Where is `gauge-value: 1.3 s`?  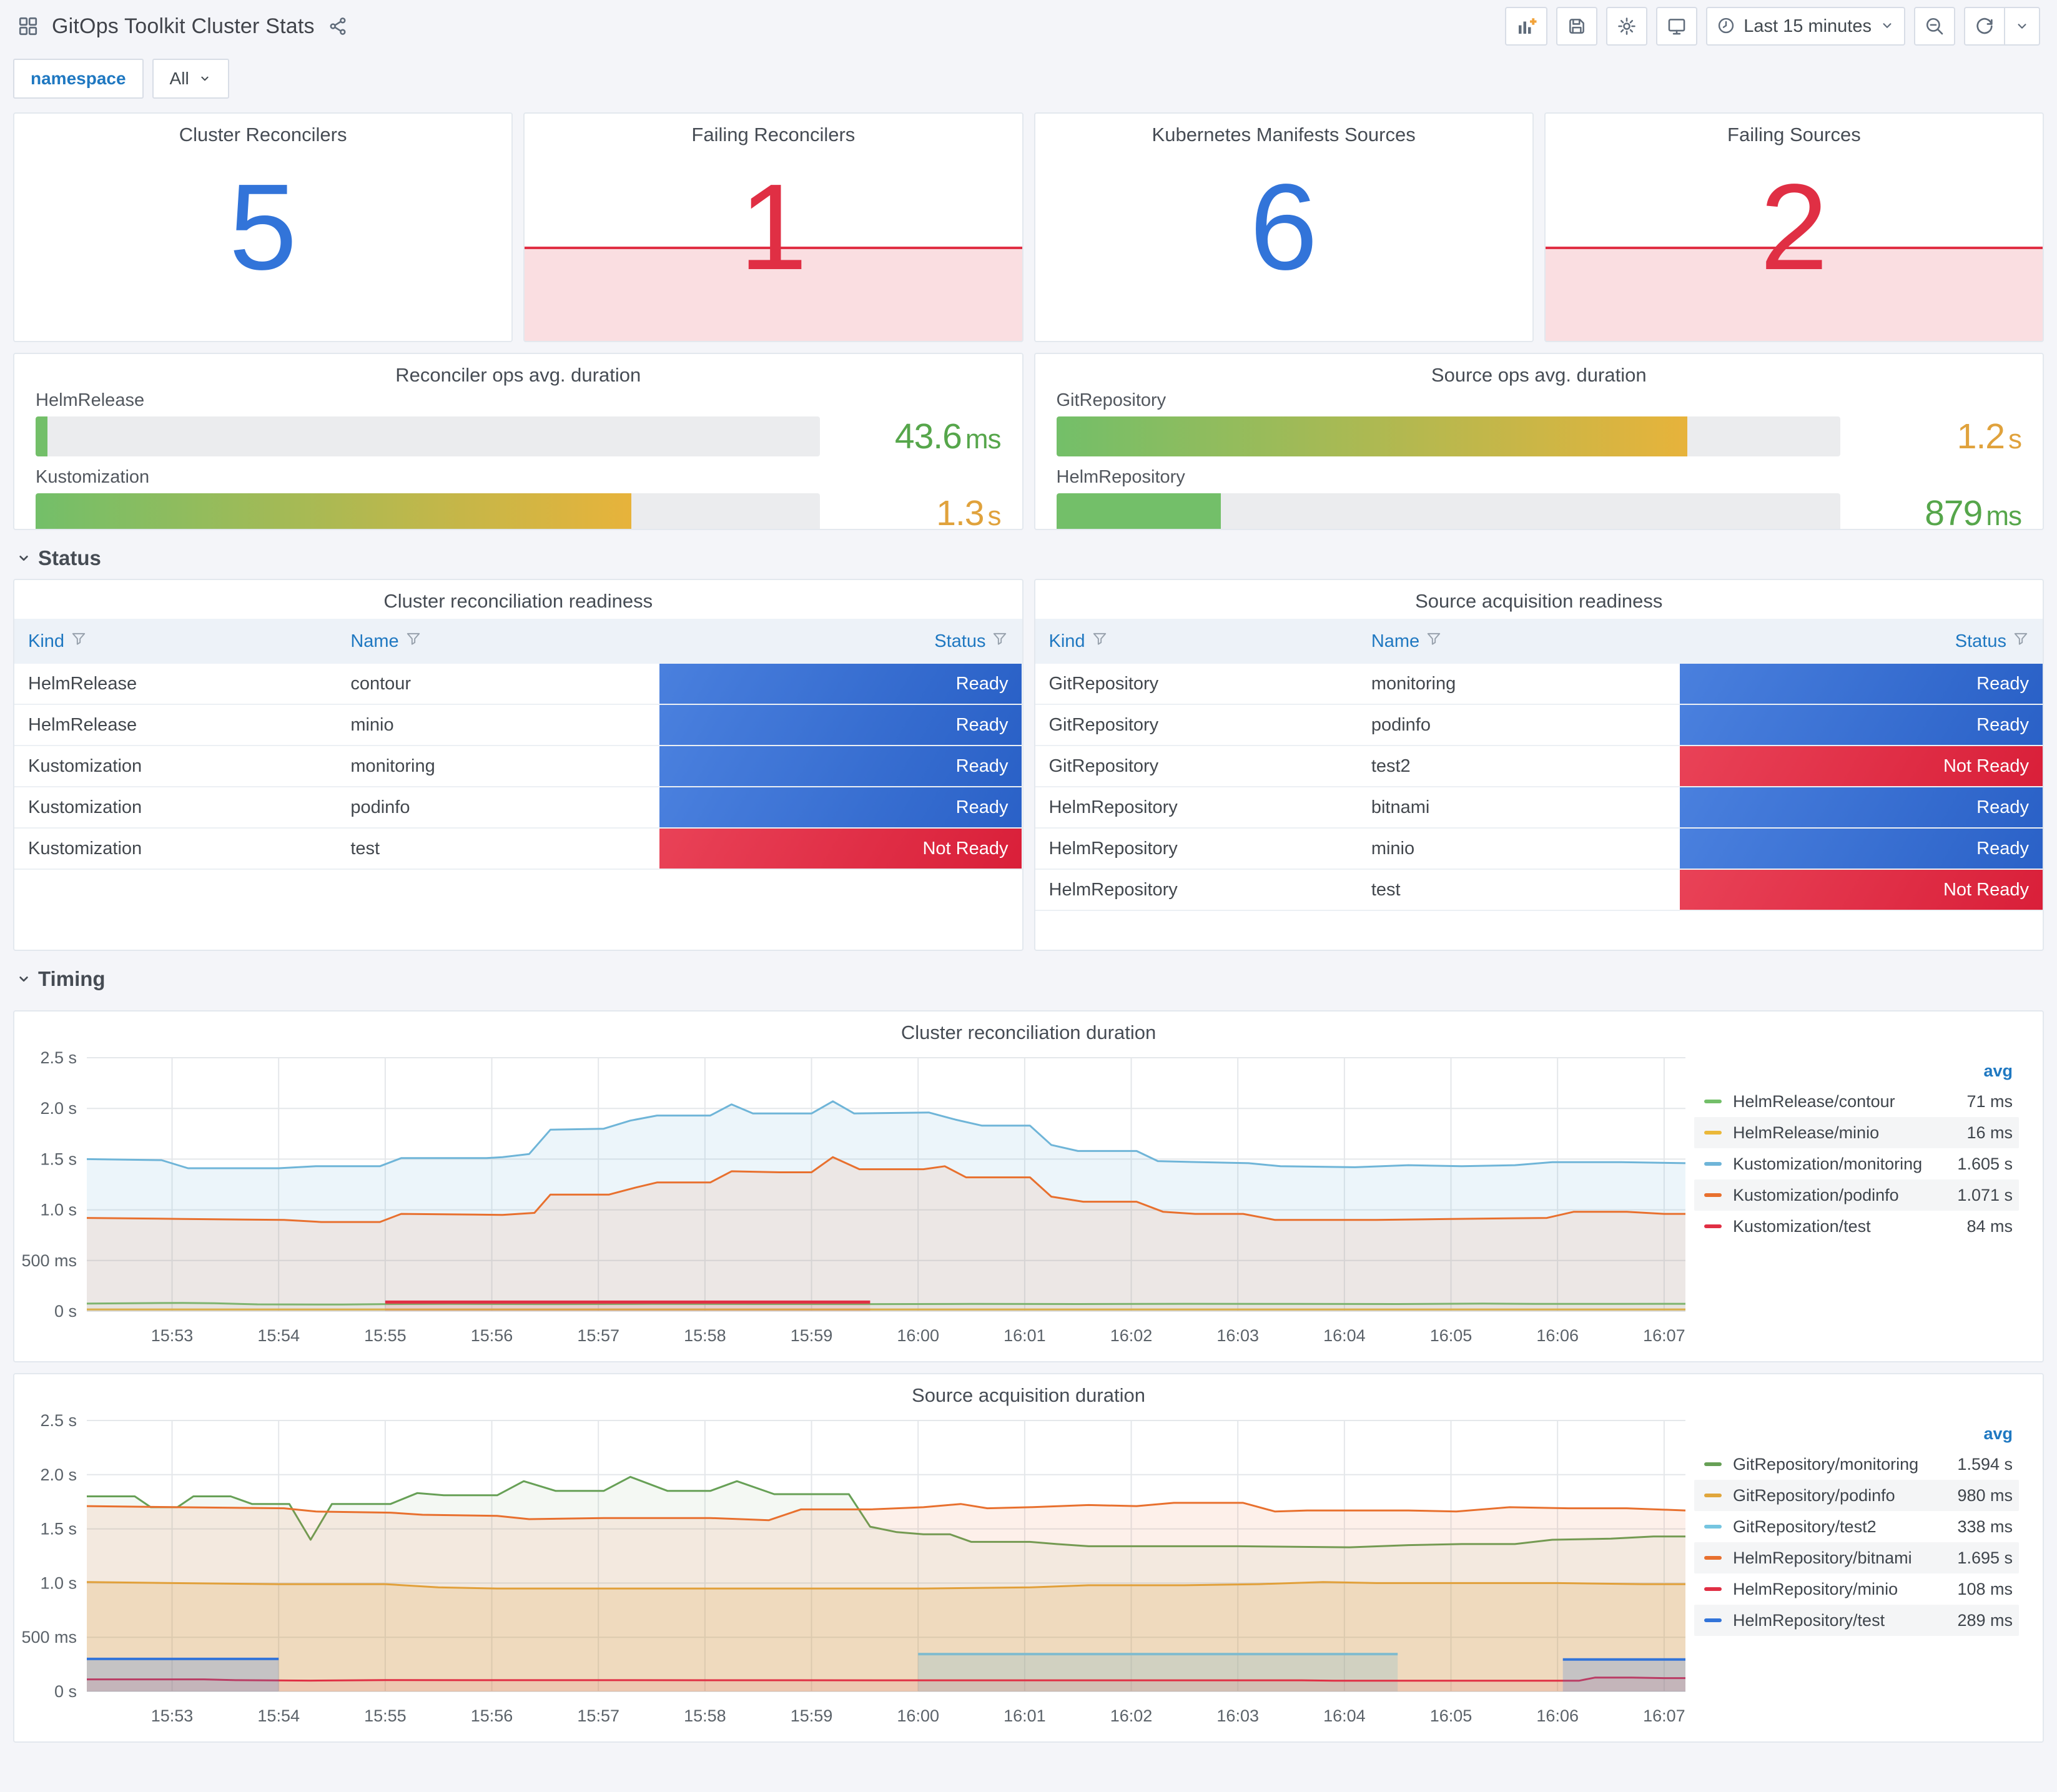 gauge-value: 1.3 s is located at coordinates (968, 511).